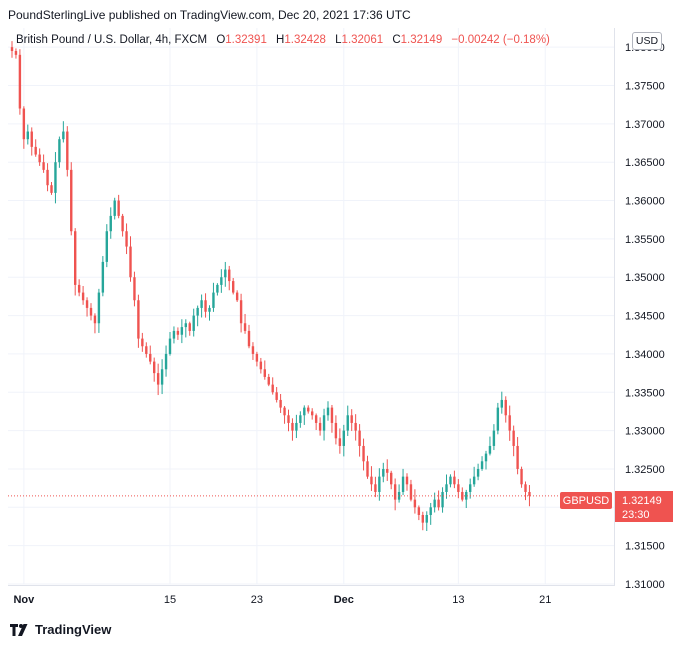 The height and width of the screenshot is (648, 689). What do you see at coordinates (645, 432) in the screenshot?
I see `price-tick-label: 1.33000` at bounding box center [645, 432].